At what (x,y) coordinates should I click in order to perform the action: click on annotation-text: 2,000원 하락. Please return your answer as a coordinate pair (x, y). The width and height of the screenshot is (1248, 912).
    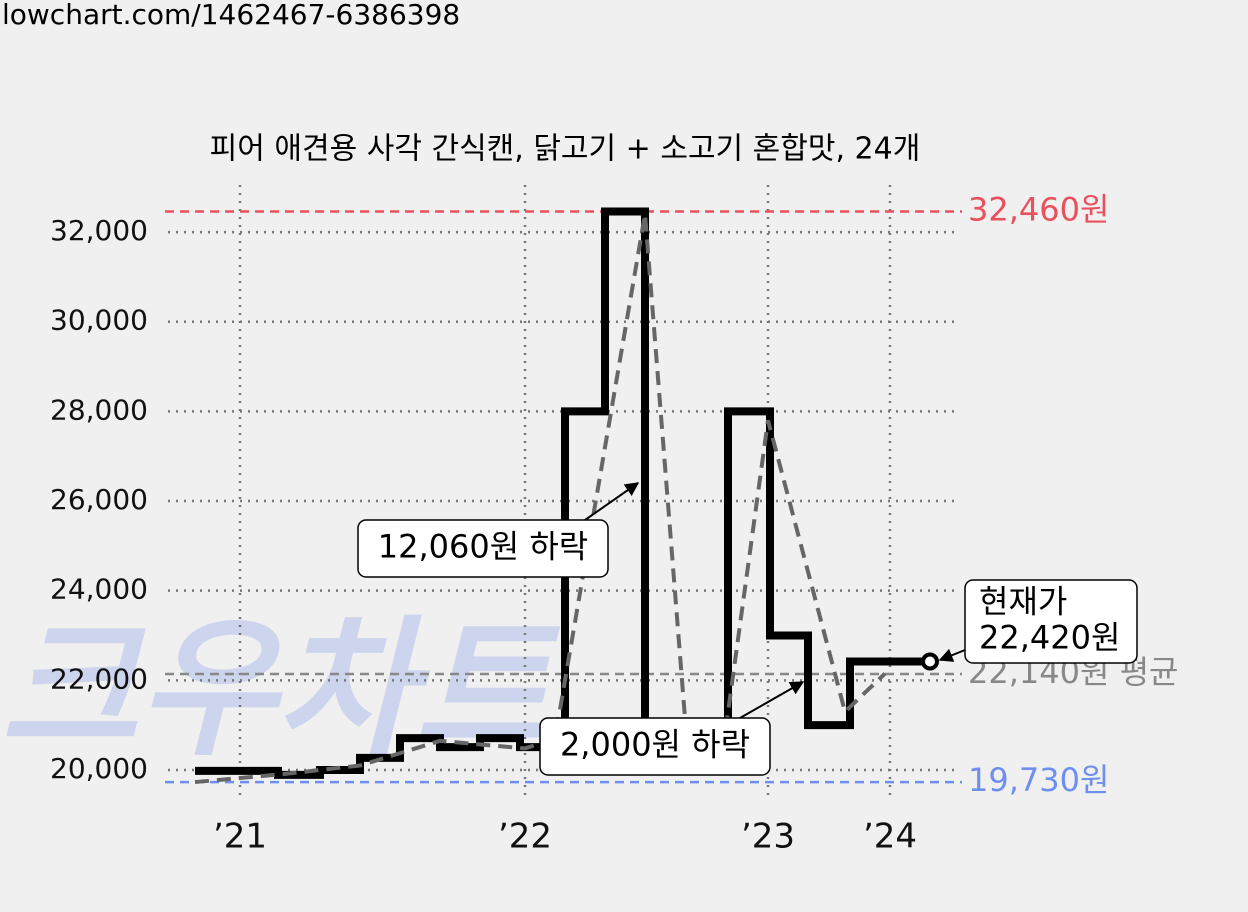
    Looking at the image, I should click on (655, 745).